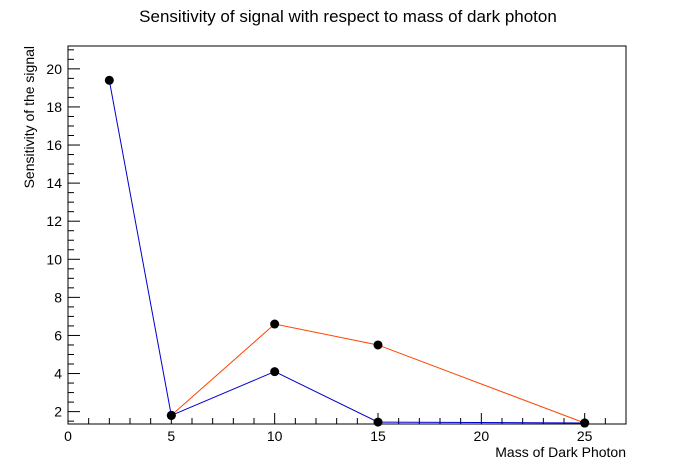 Image resolution: width=696 pixels, height=472 pixels. What do you see at coordinates (54, 259) in the screenshot?
I see `y-tick-label: 10` at bounding box center [54, 259].